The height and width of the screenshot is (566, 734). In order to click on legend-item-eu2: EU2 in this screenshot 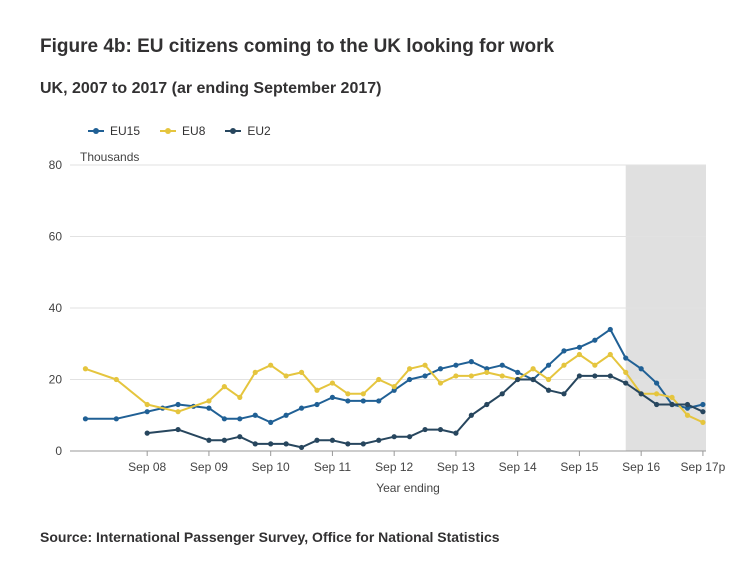, I will do `click(248, 131)`.